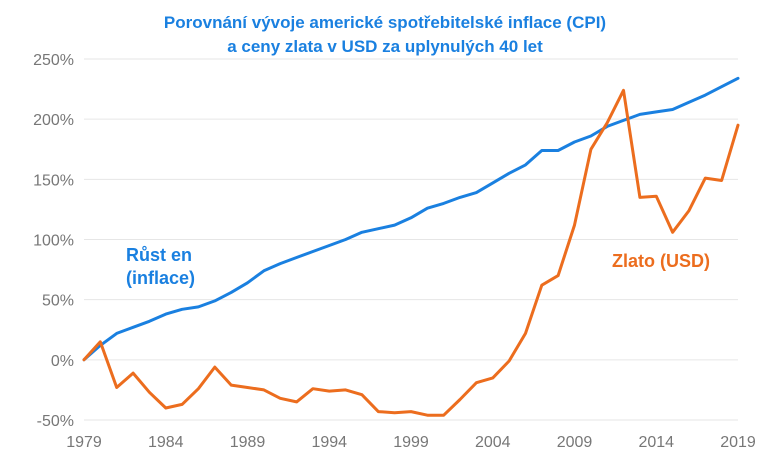 Image resolution: width=771 pixels, height=463 pixels. Describe the element at coordinates (58, 301) in the screenshot. I see `y-tick-label: 50%` at that location.